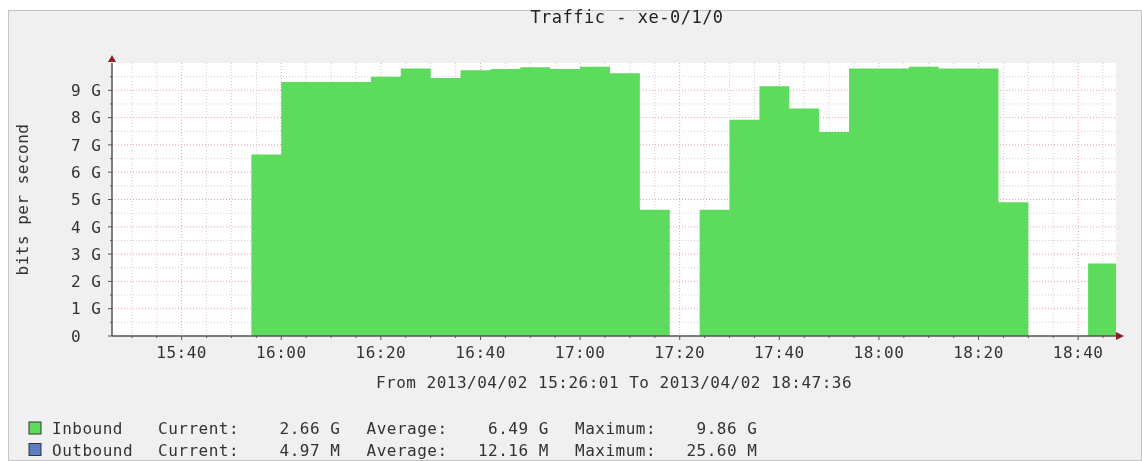 The height and width of the screenshot is (461, 1142). I want to click on text: Average: 12.16 M, so click(457, 450).